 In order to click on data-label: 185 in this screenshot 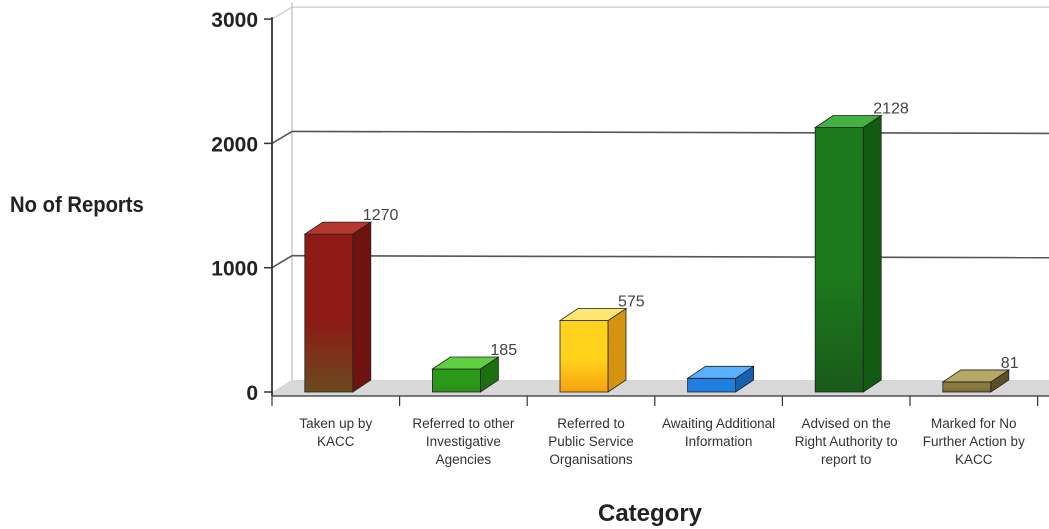, I will do `click(503, 350)`.